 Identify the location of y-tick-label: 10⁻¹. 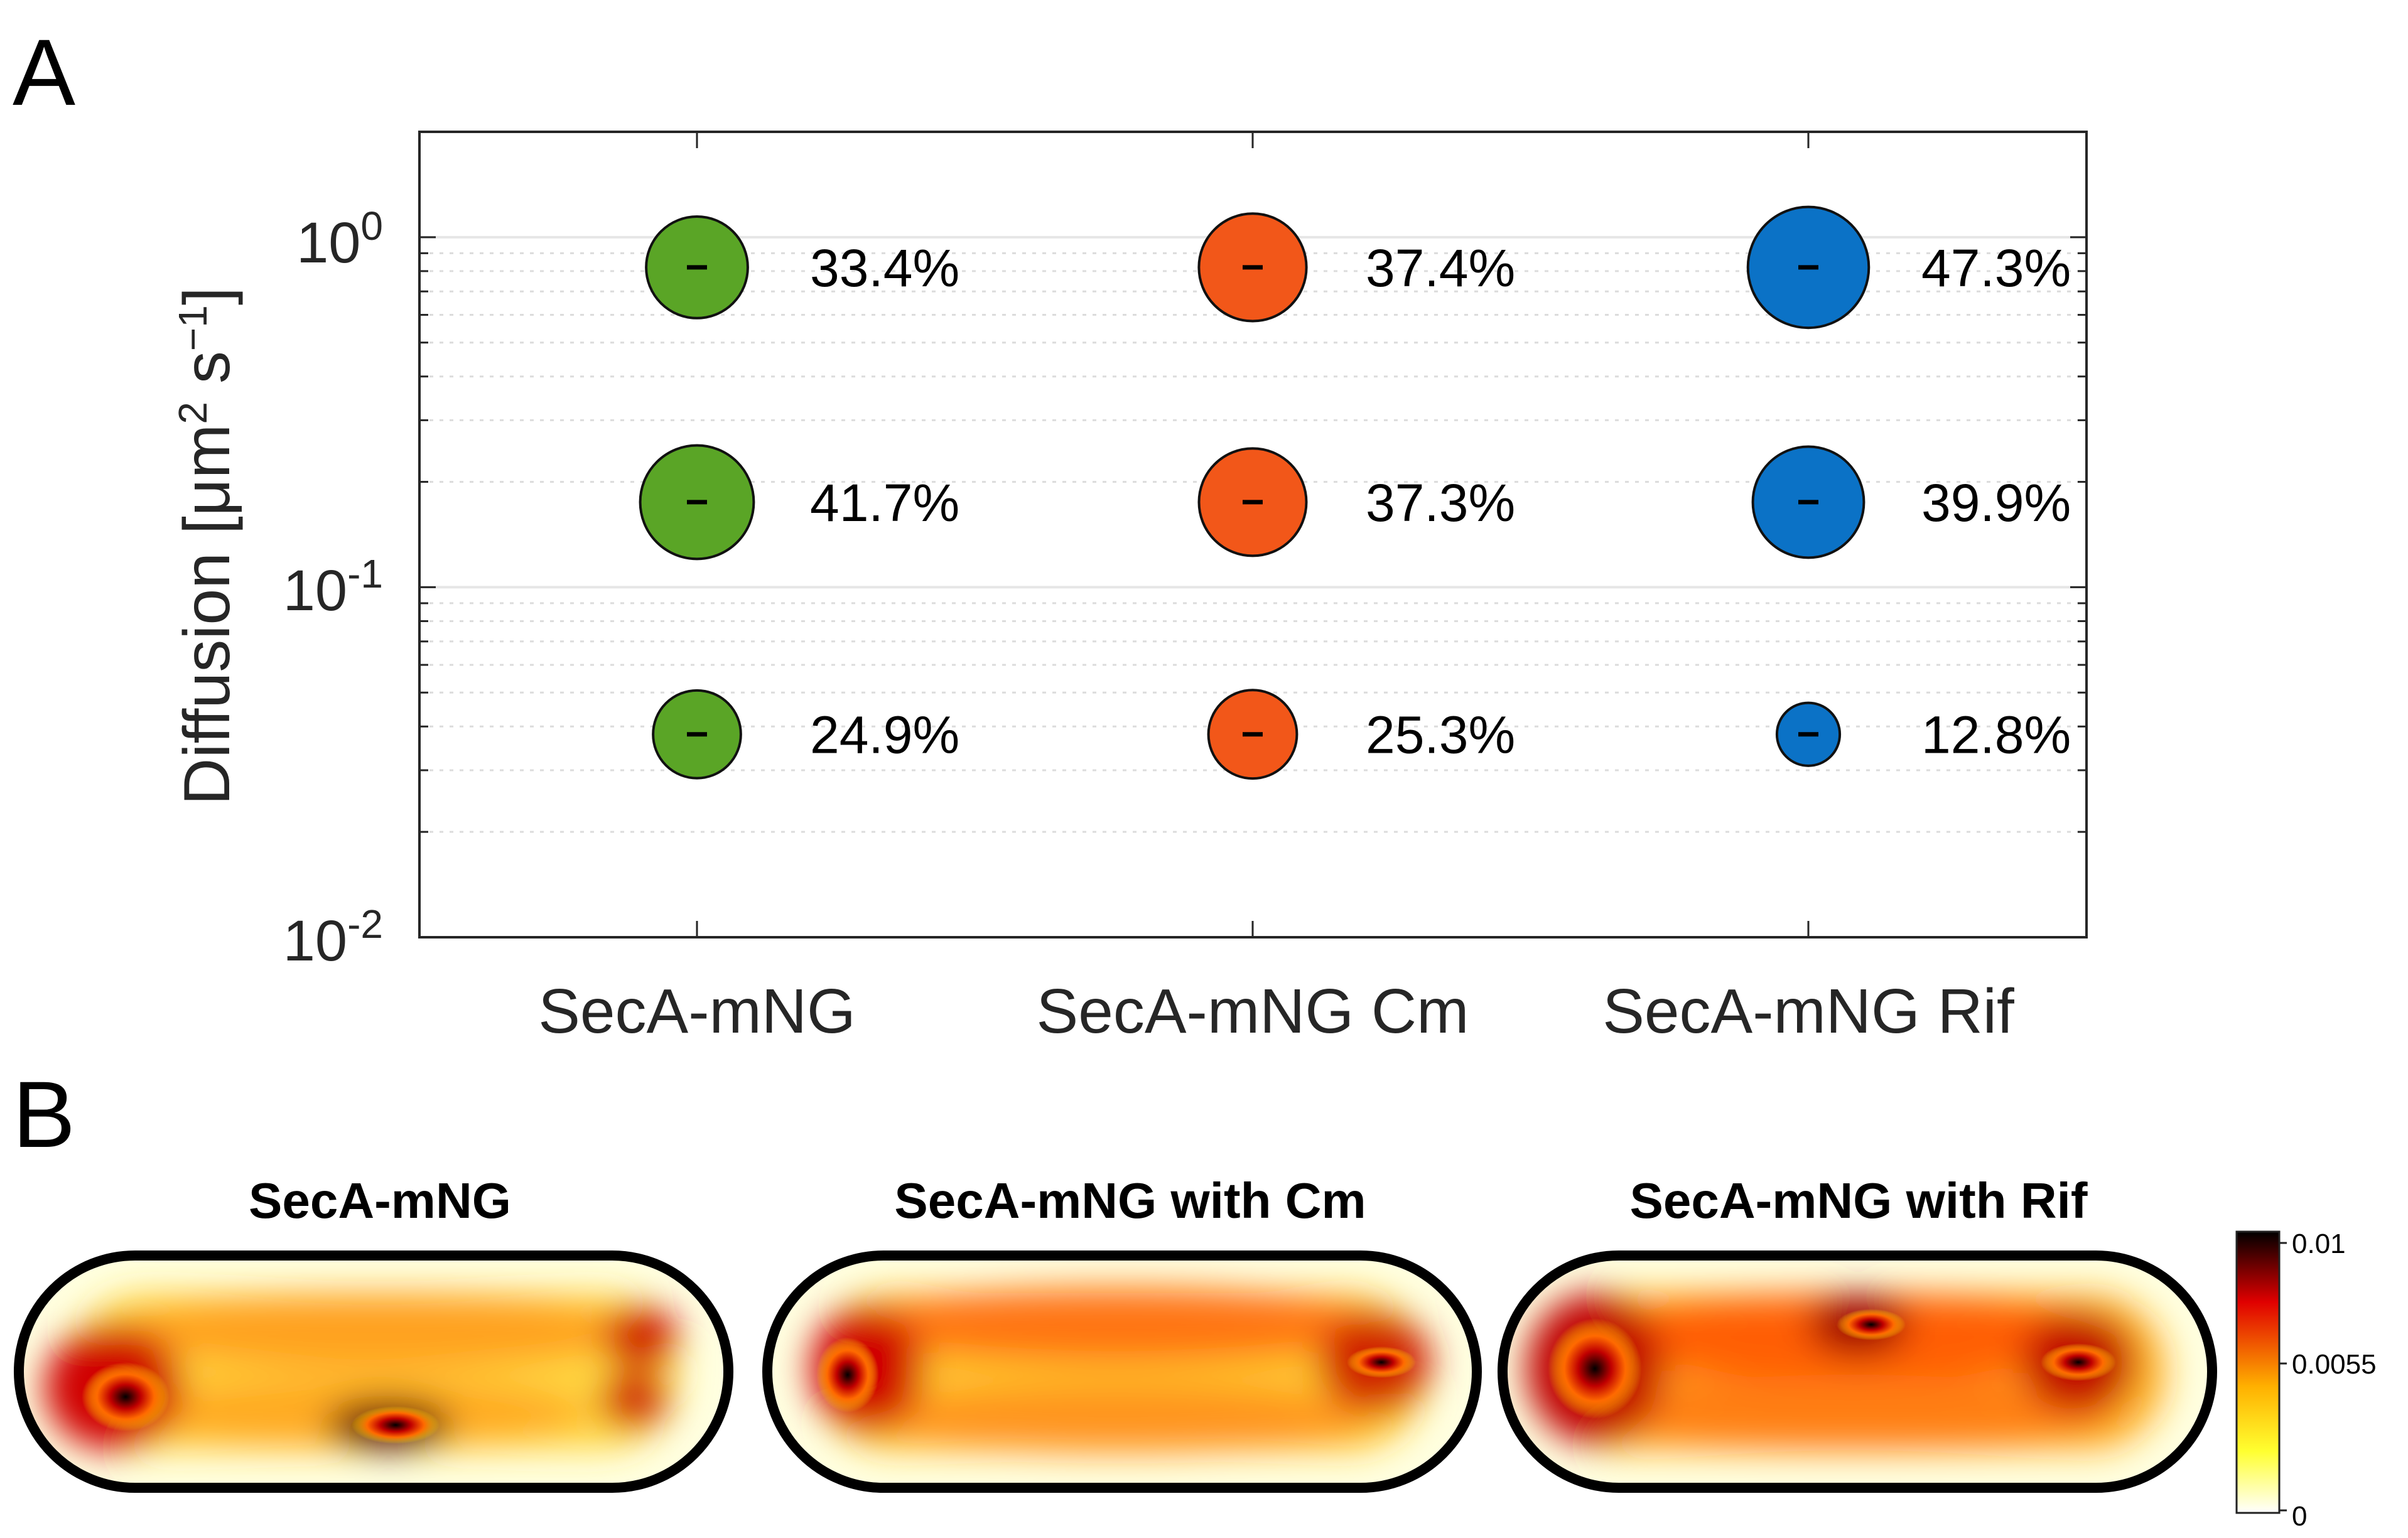
(333, 587).